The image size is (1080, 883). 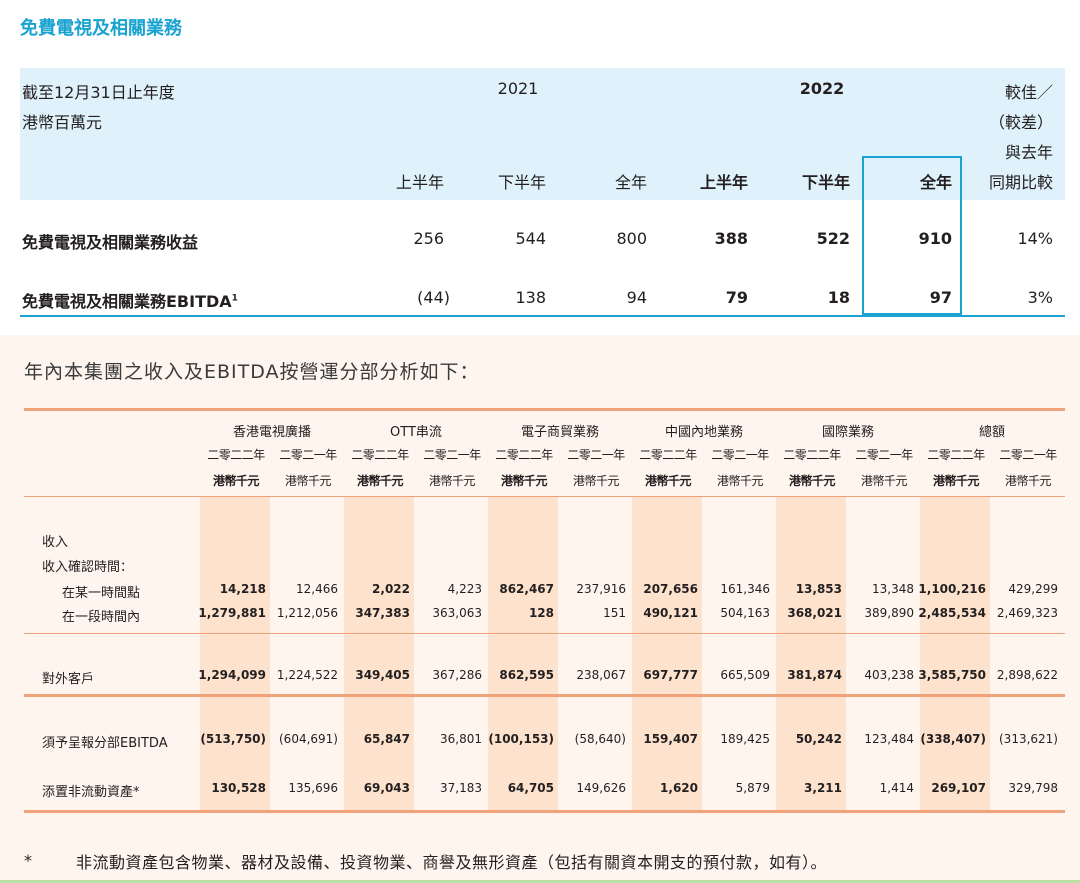 I want to click on cell-ebitda-ecom-2022: (100,153), so click(x=521, y=739).